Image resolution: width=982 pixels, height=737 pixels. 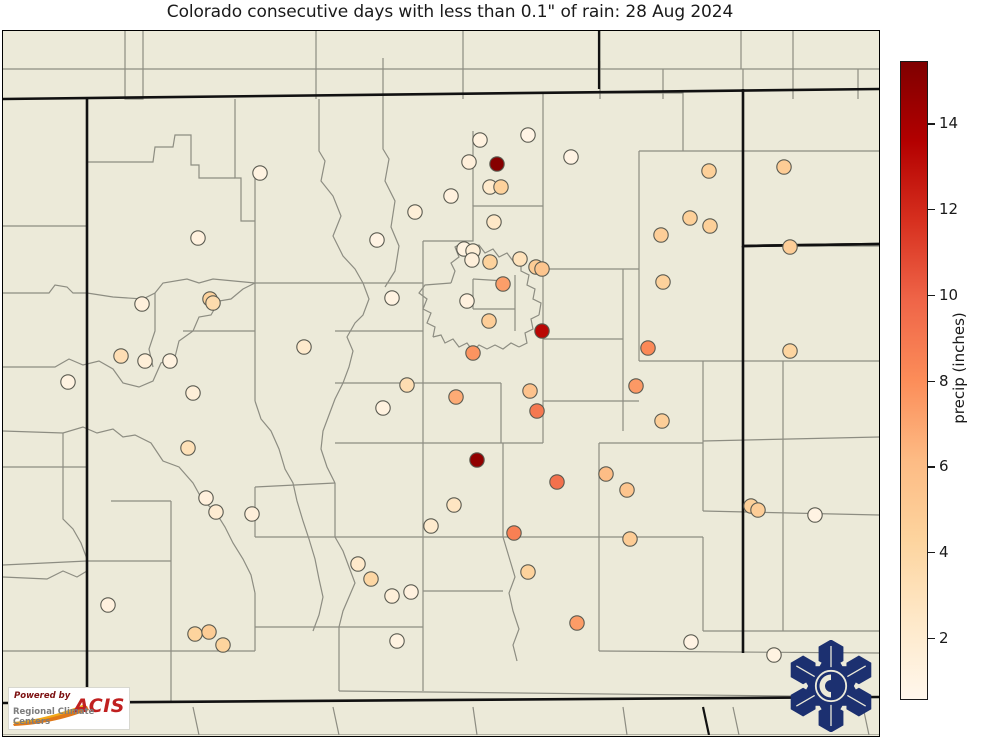 I want to click on acis-swoosh-icon, so click(x=51, y=715).